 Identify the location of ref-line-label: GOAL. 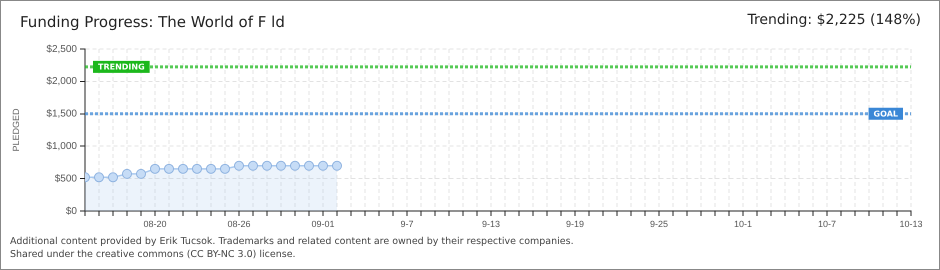
(886, 113).